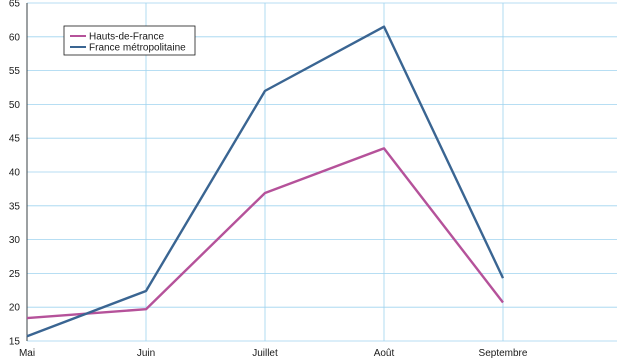 This screenshot has width=617, height=358. What do you see at coordinates (15, 105) in the screenshot?
I see `y-tick-label: 50` at bounding box center [15, 105].